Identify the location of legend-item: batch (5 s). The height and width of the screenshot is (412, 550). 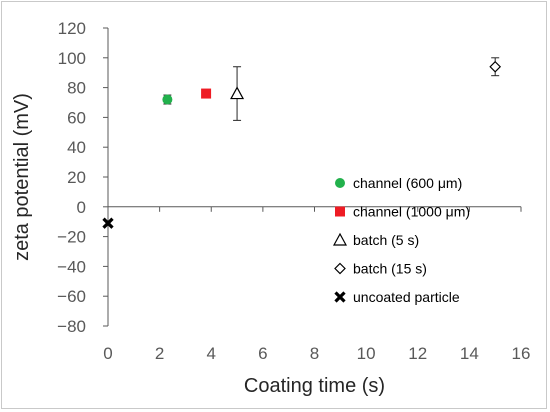
(375, 240).